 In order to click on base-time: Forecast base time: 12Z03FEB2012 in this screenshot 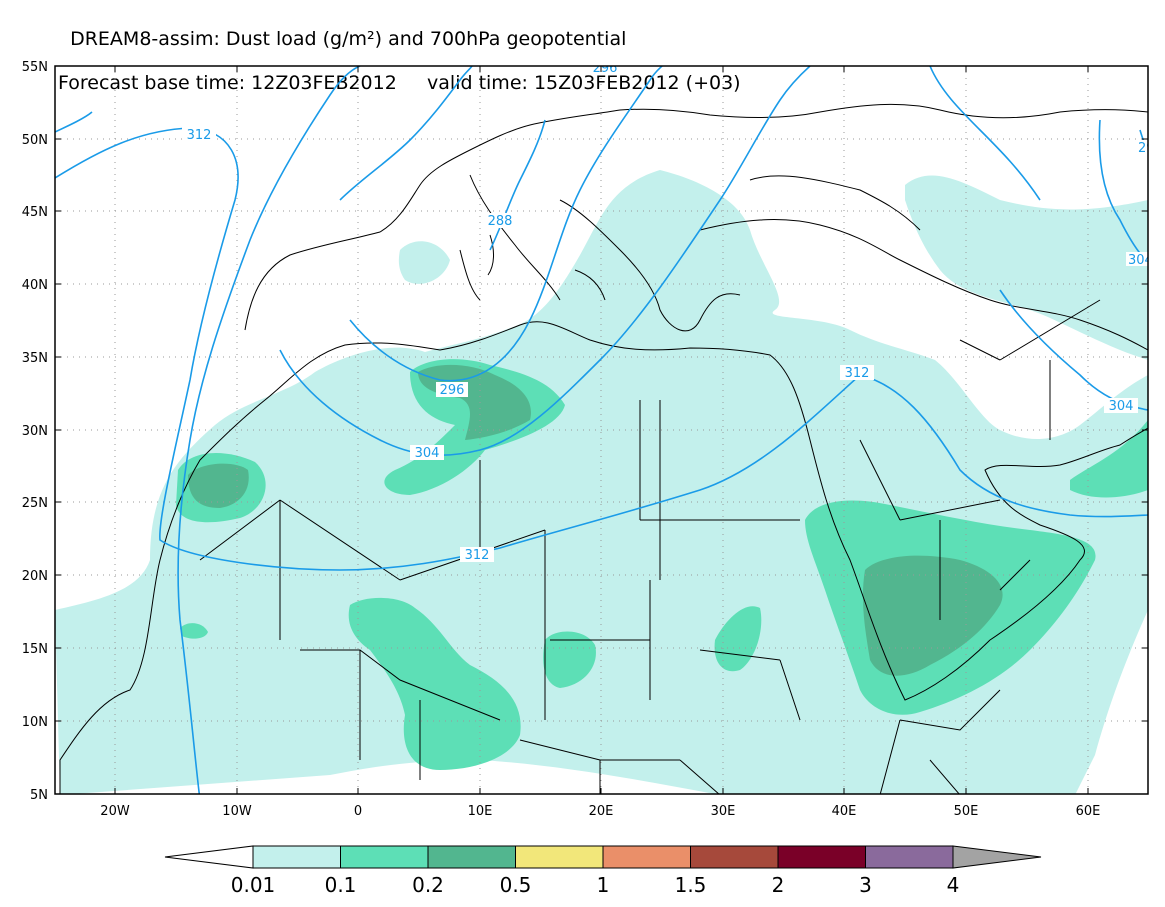, I will do `click(227, 83)`.